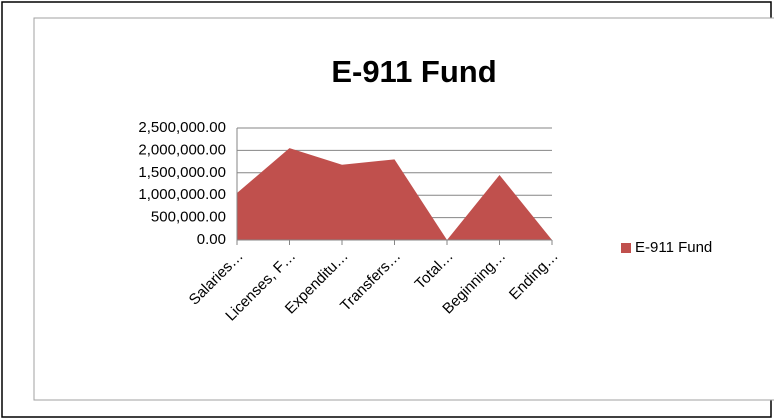  What do you see at coordinates (182, 127) in the screenshot?
I see `y-tick-label: 2,500,000.00` at bounding box center [182, 127].